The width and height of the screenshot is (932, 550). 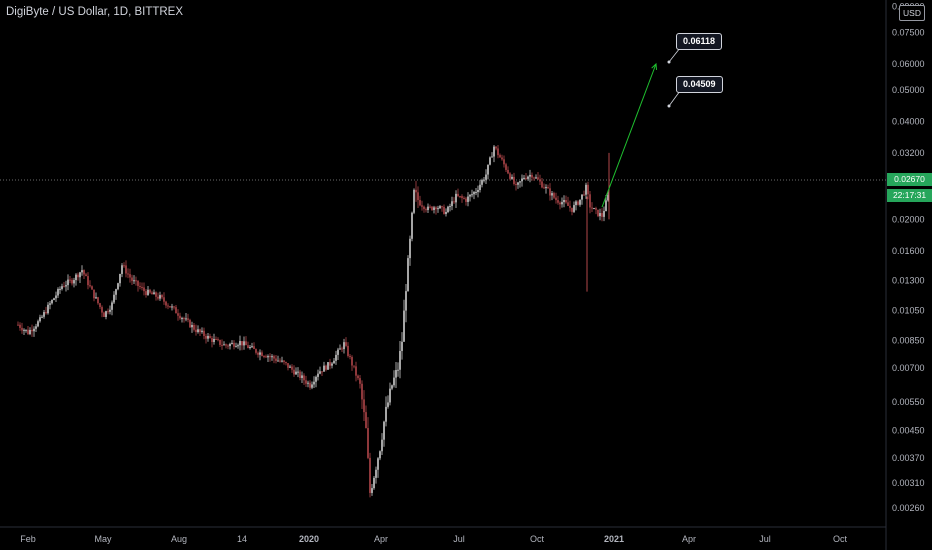 I want to click on price-tick-label: 0.05000, so click(x=908, y=90).